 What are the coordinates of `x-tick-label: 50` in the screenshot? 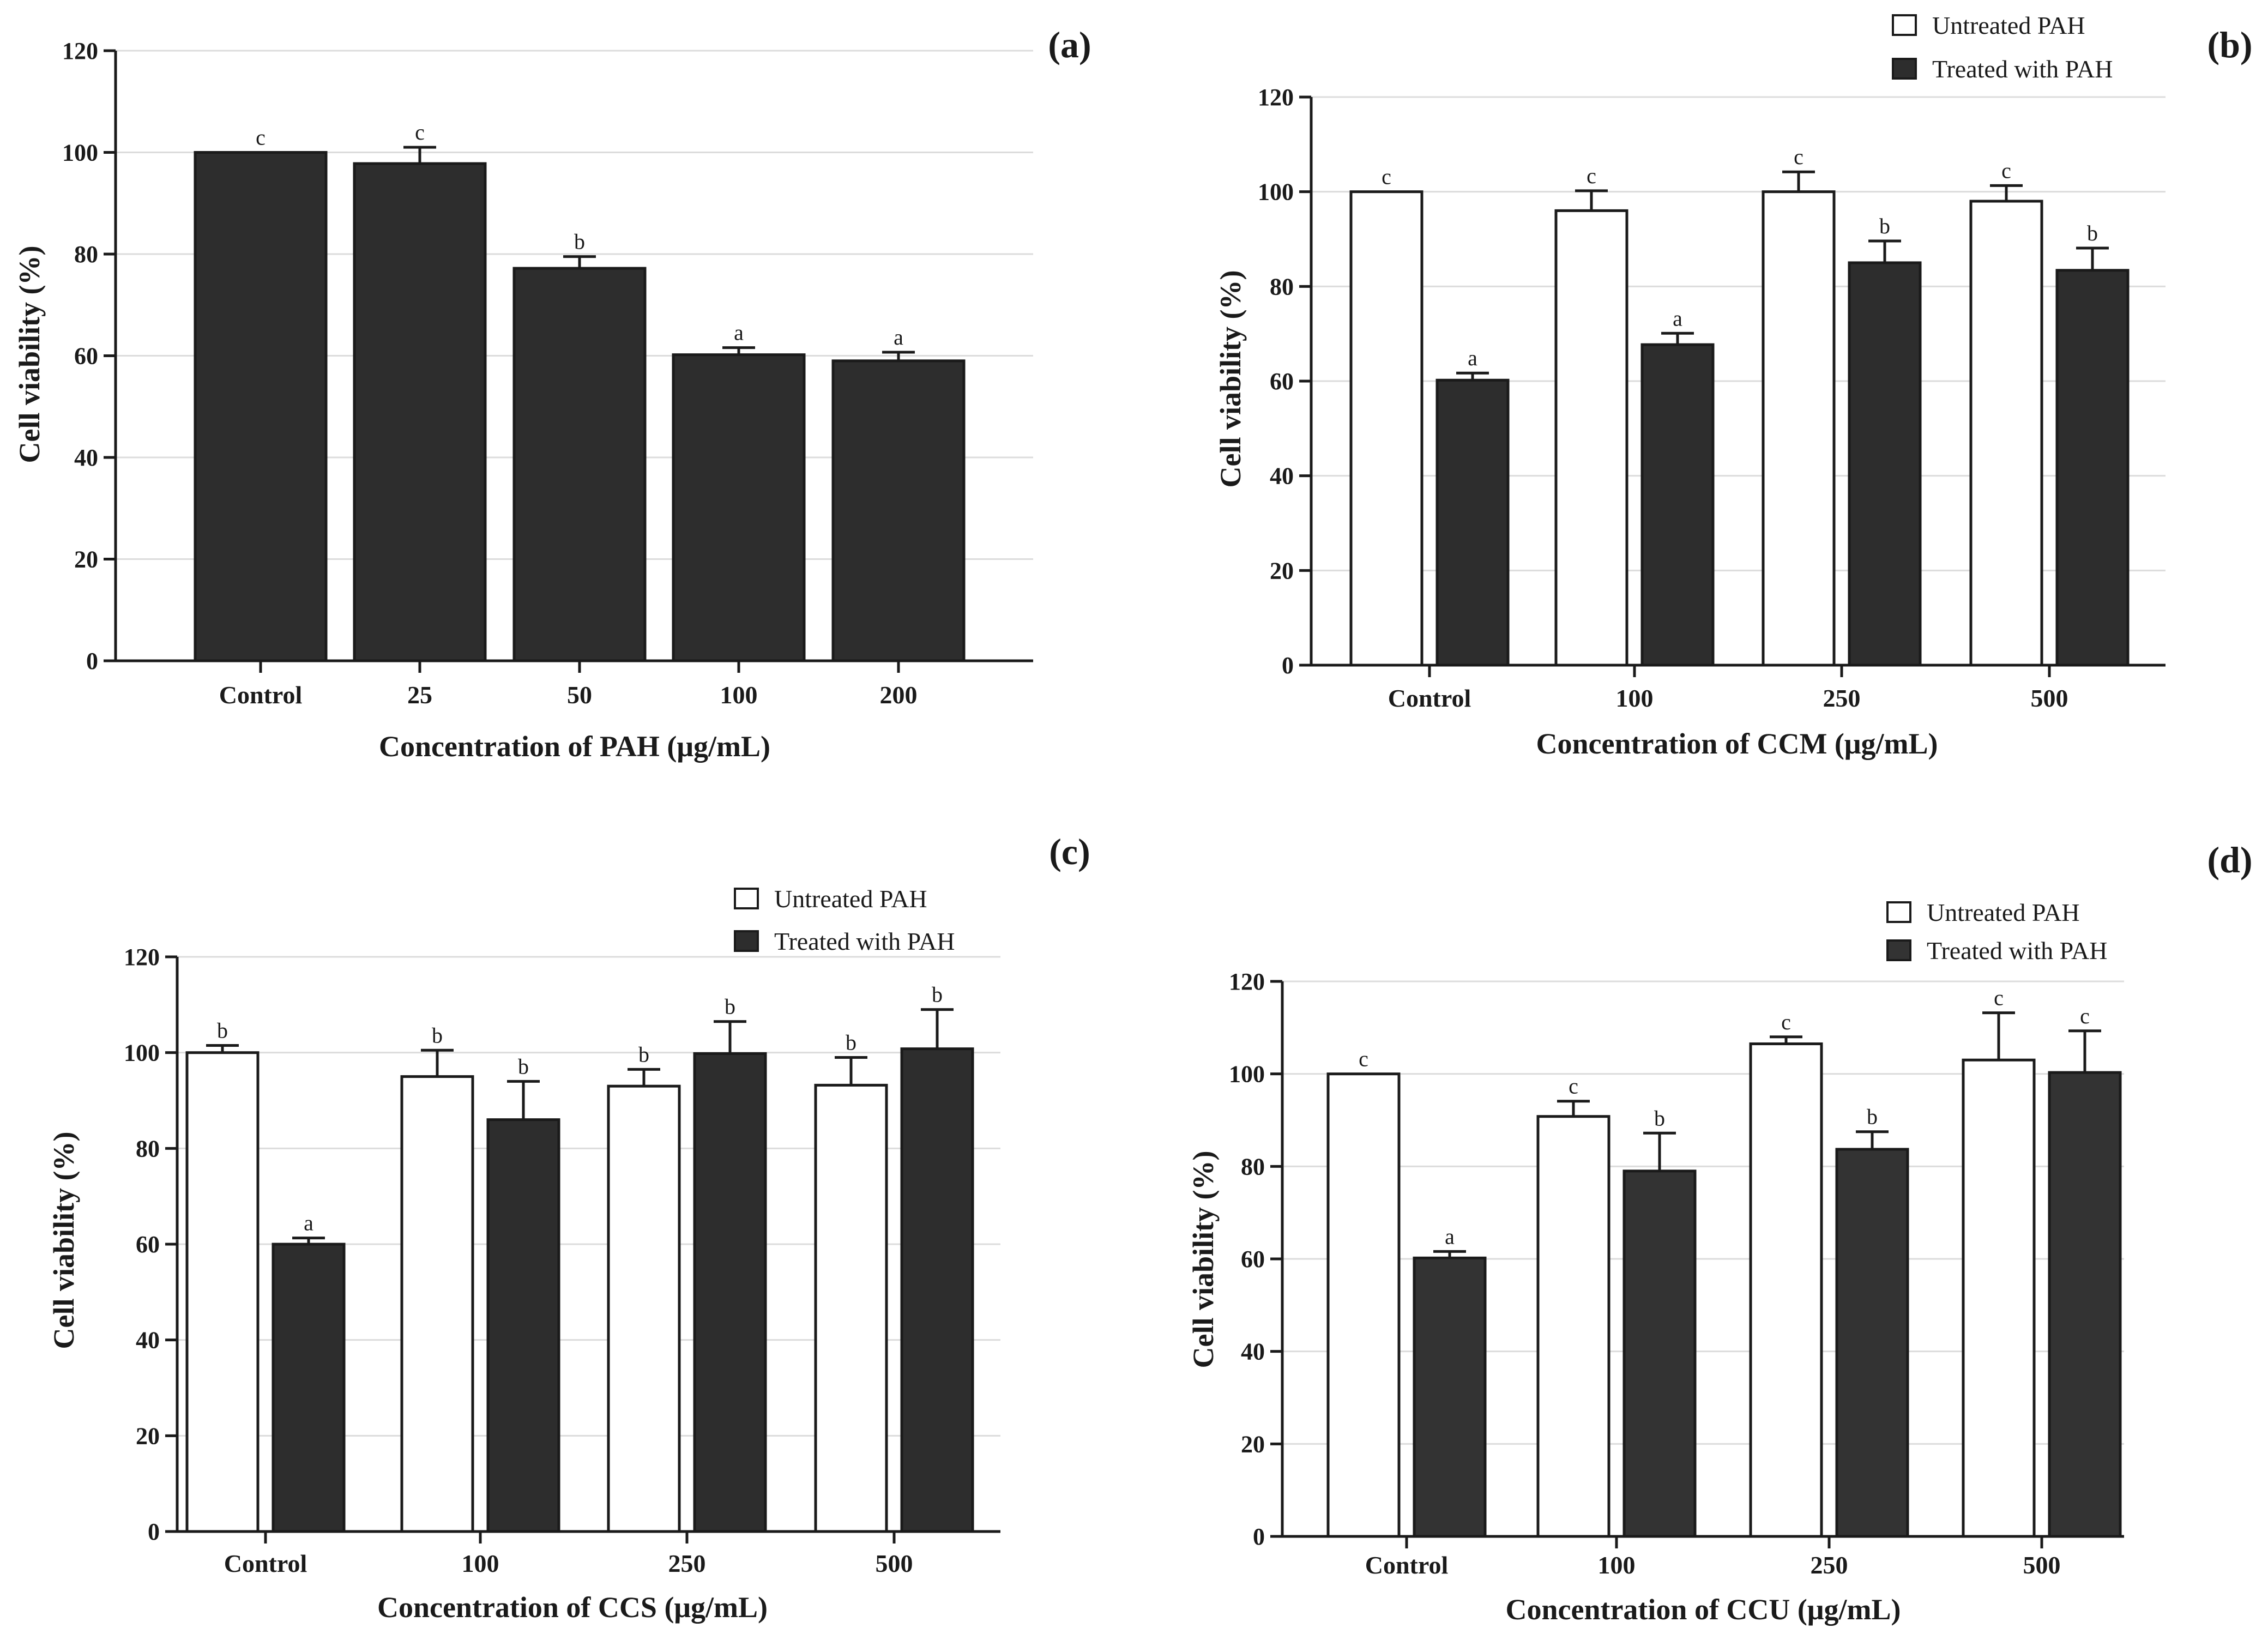 It's located at (579, 695).